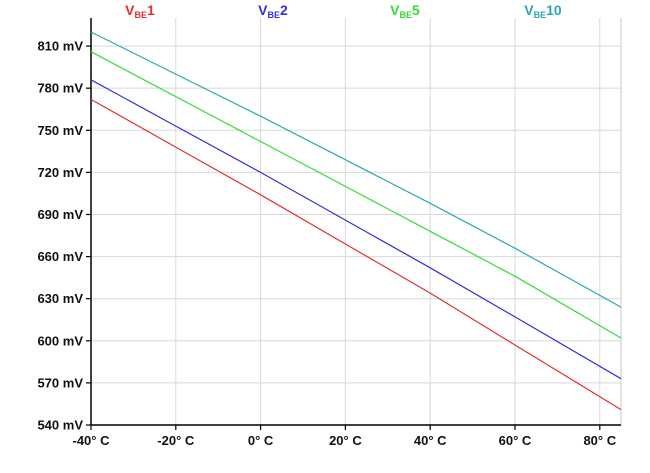 The height and width of the screenshot is (473, 650). What do you see at coordinates (345, 440) in the screenshot?
I see `x-tick-label-3: 20° C` at bounding box center [345, 440].